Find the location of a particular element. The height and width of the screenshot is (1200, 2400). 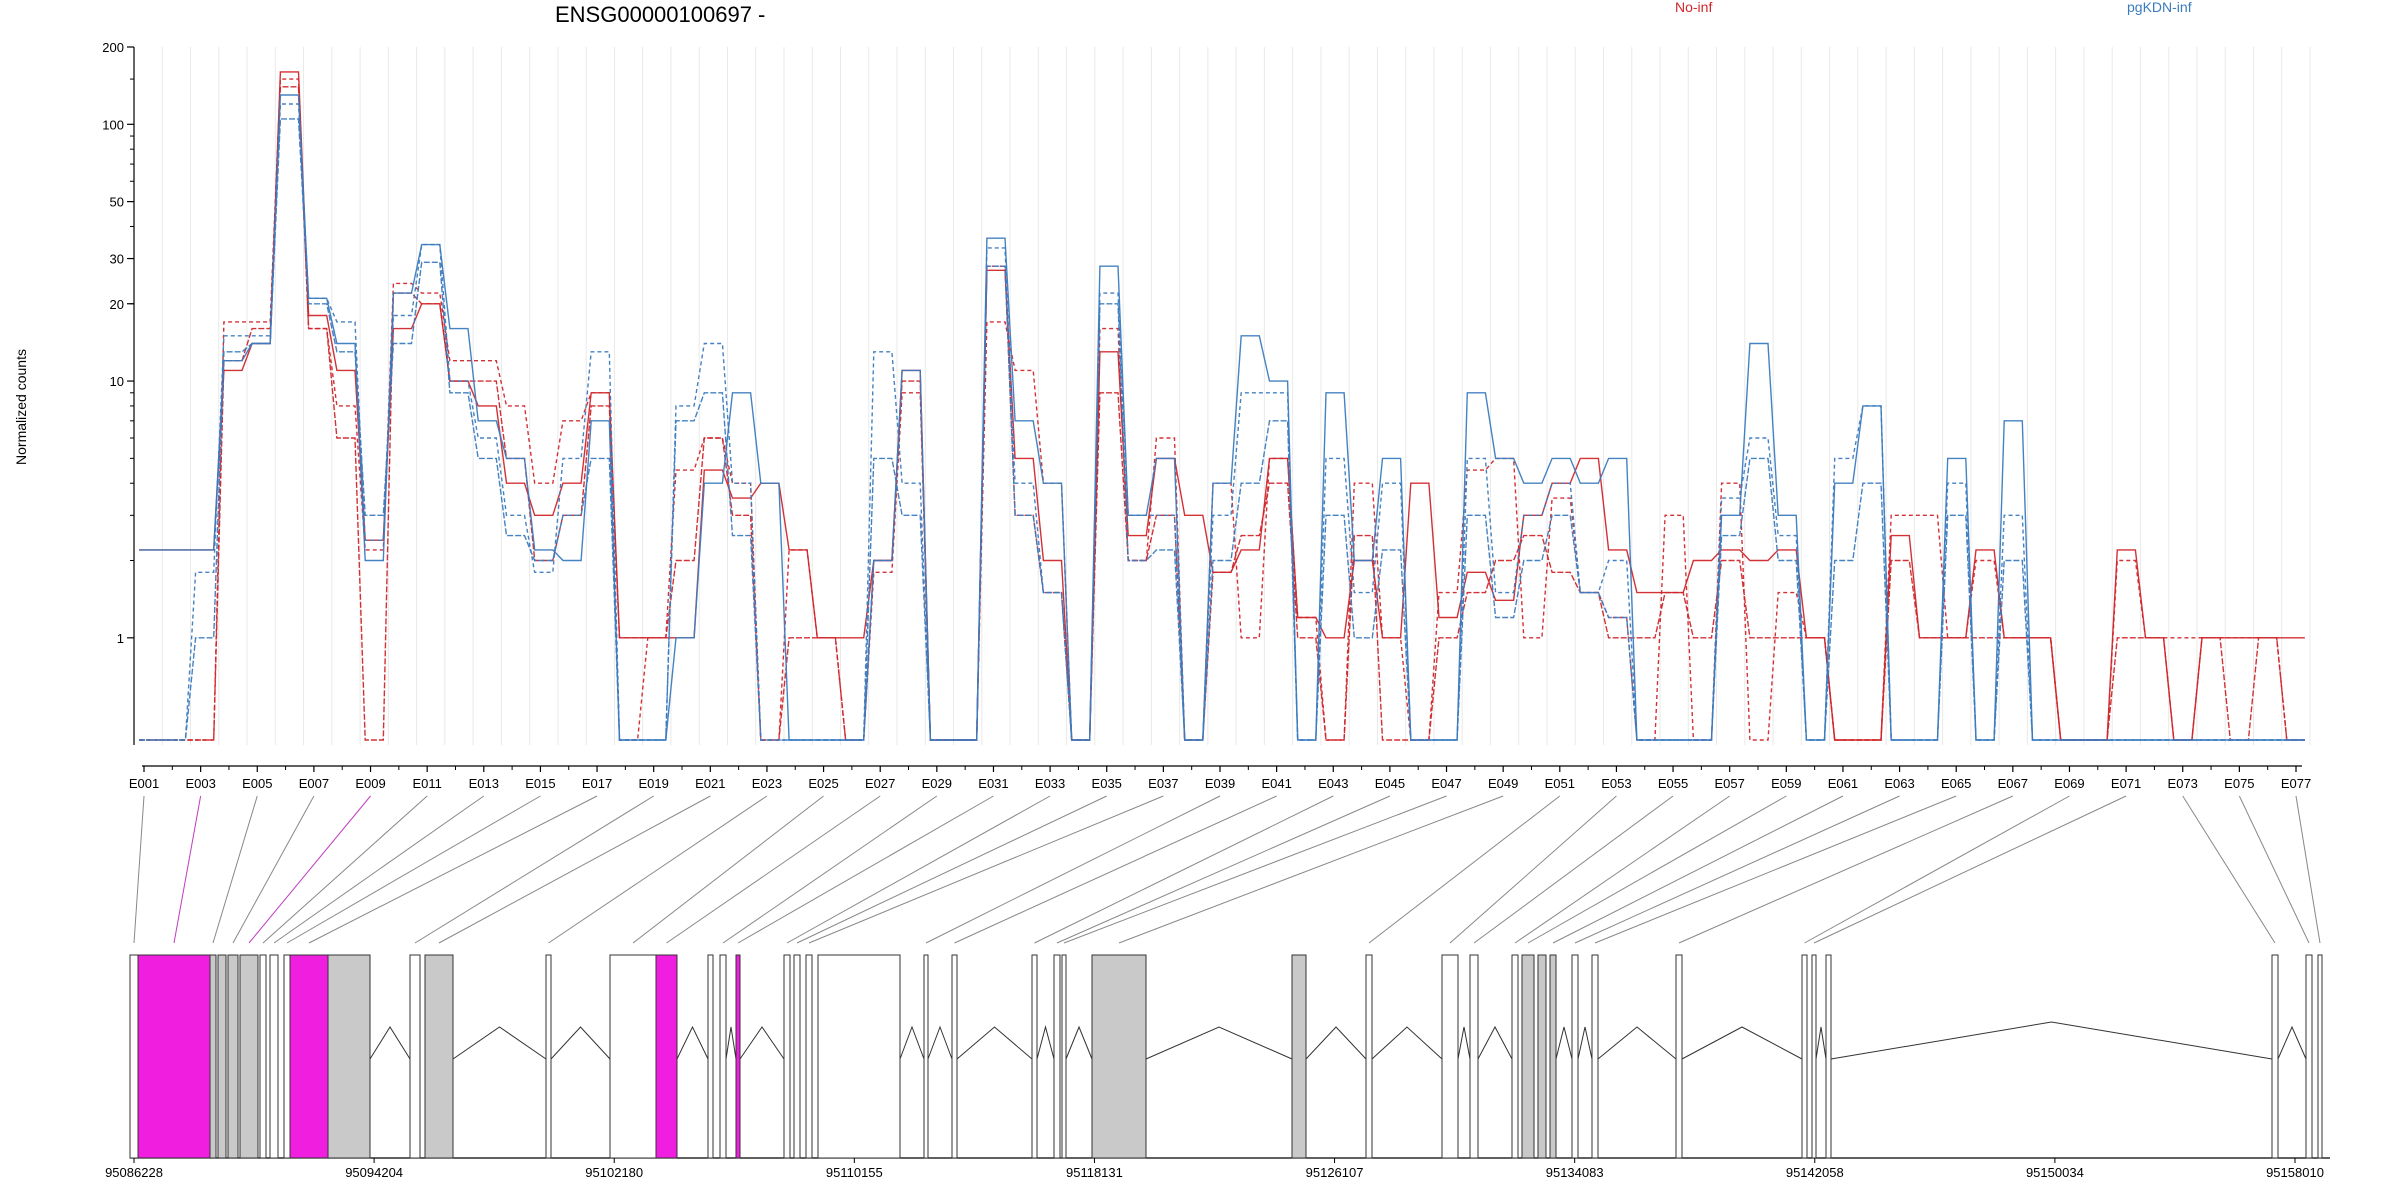

genomic-tick-label: 95102180 is located at coordinates (614, 1172).